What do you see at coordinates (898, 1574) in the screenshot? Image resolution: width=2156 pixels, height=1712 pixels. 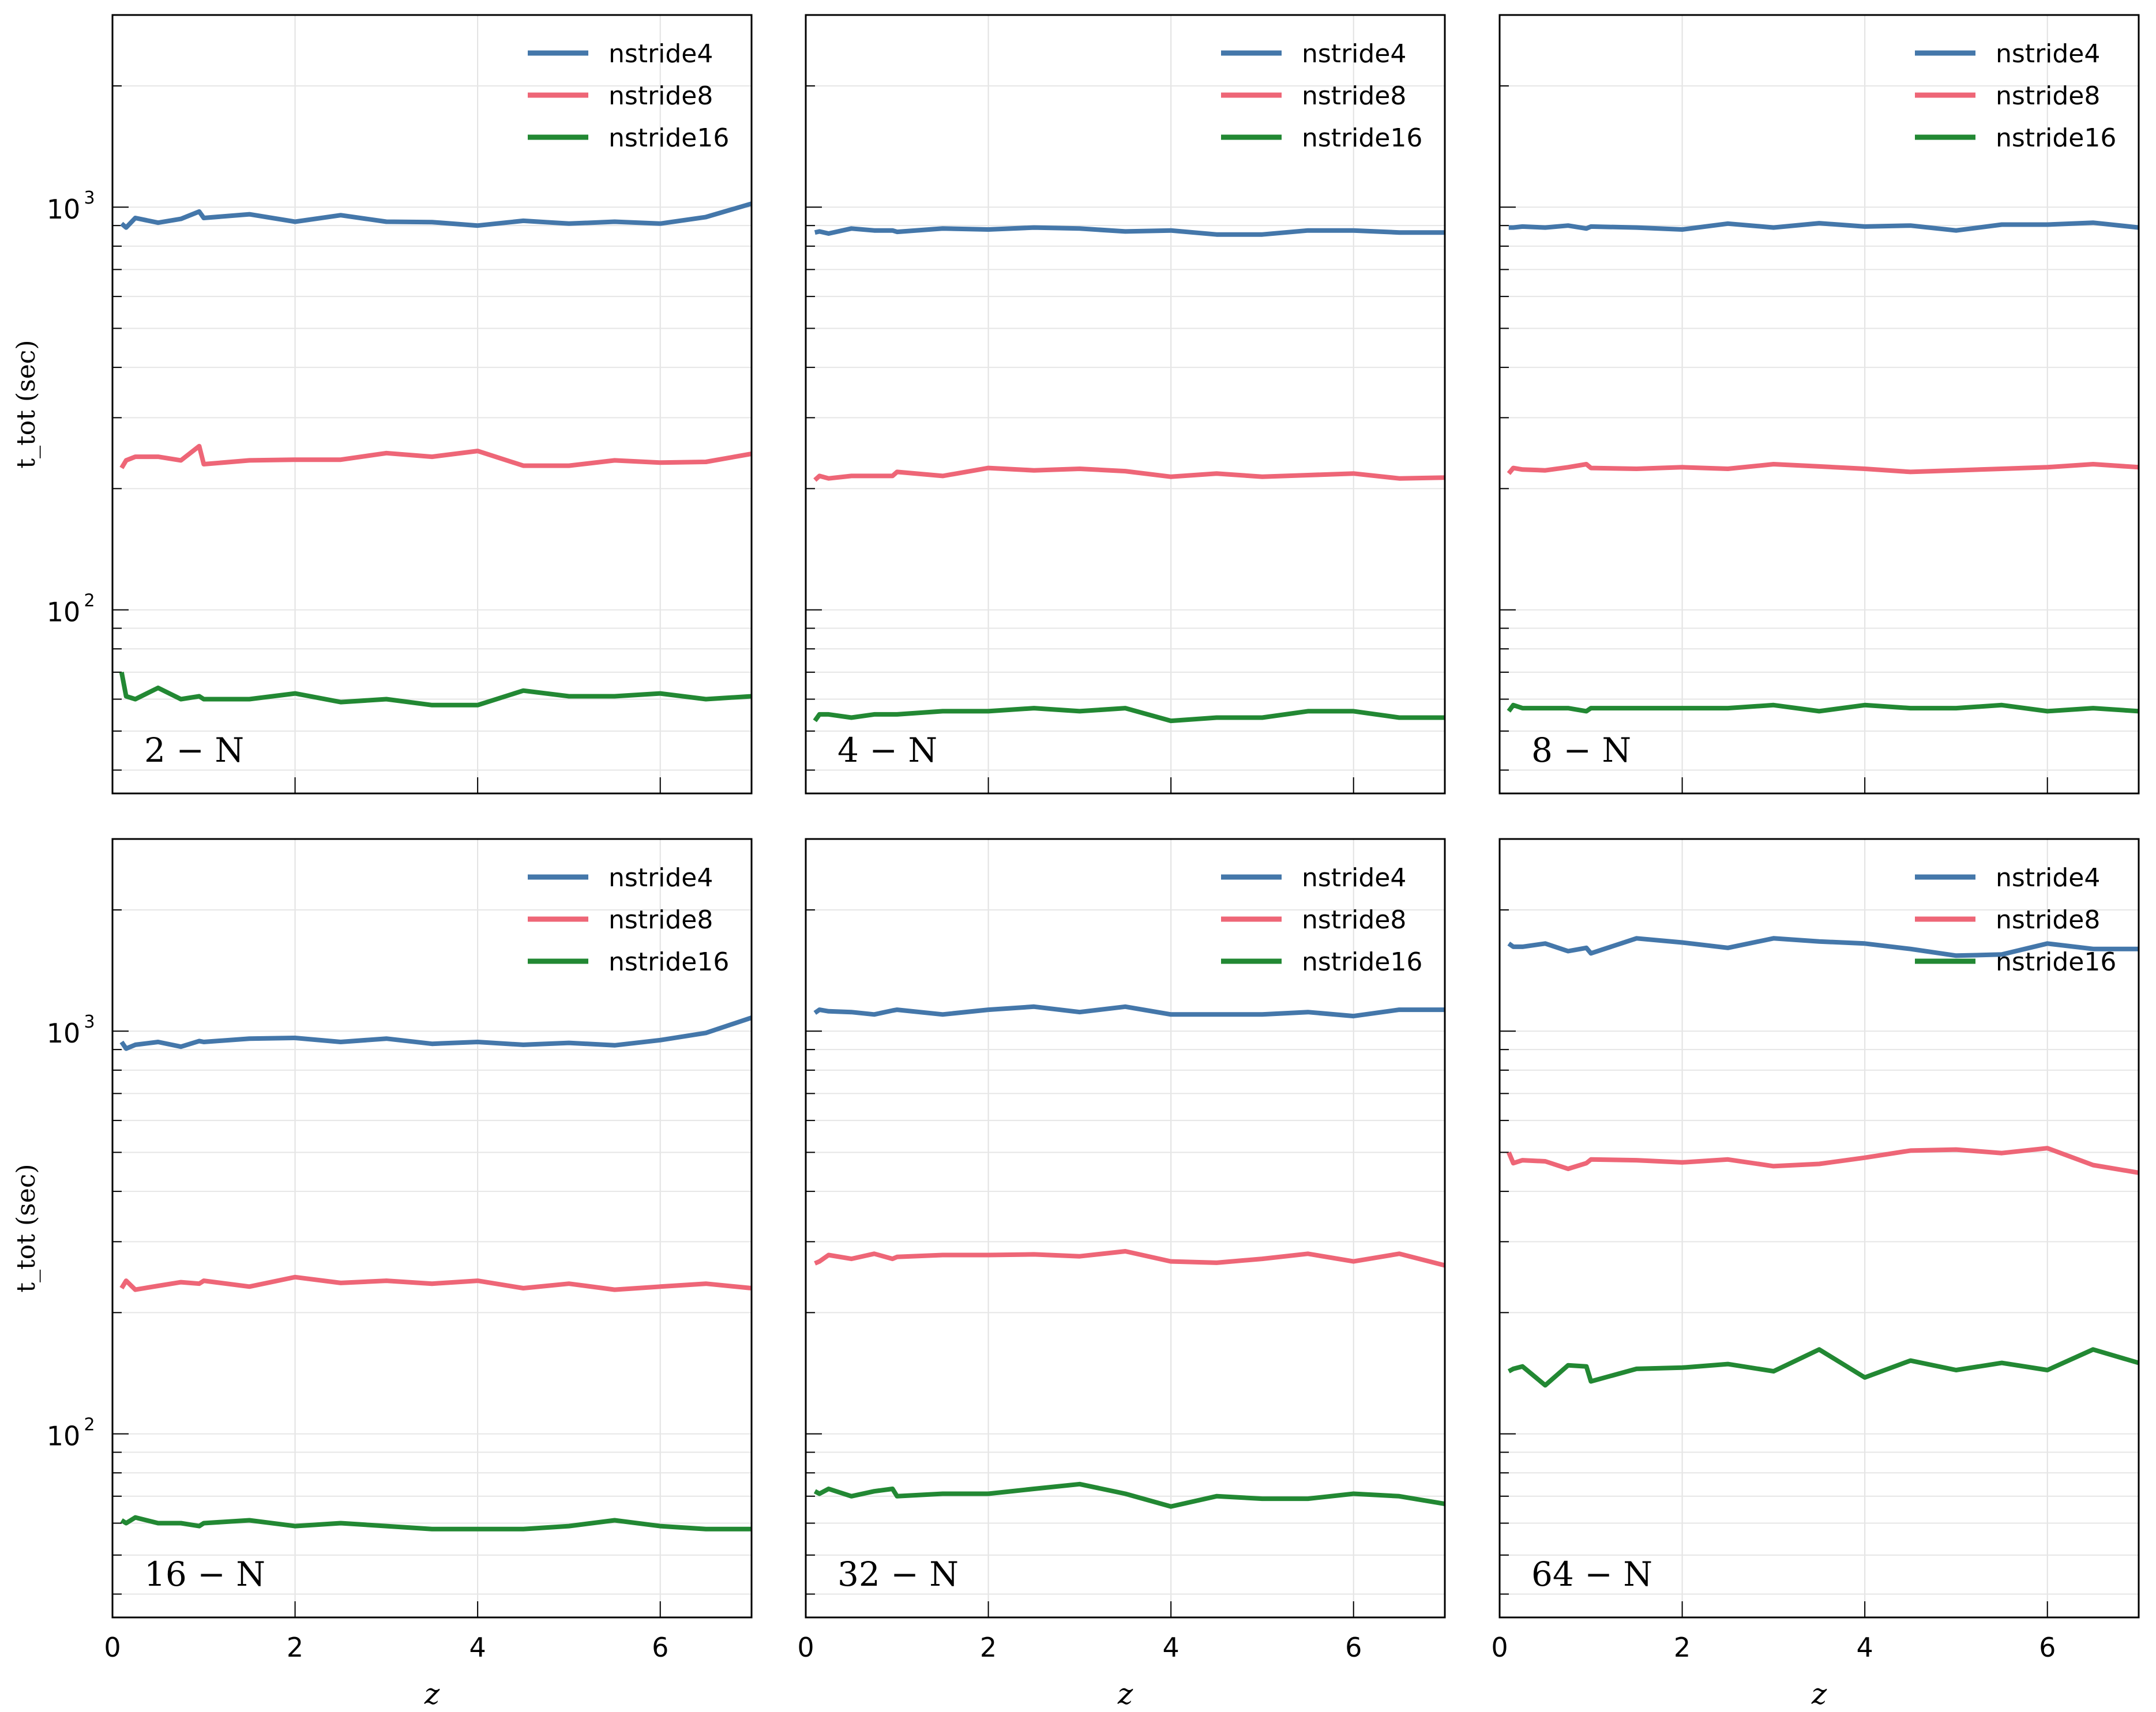 I see `panel-label: 32 − N` at bounding box center [898, 1574].